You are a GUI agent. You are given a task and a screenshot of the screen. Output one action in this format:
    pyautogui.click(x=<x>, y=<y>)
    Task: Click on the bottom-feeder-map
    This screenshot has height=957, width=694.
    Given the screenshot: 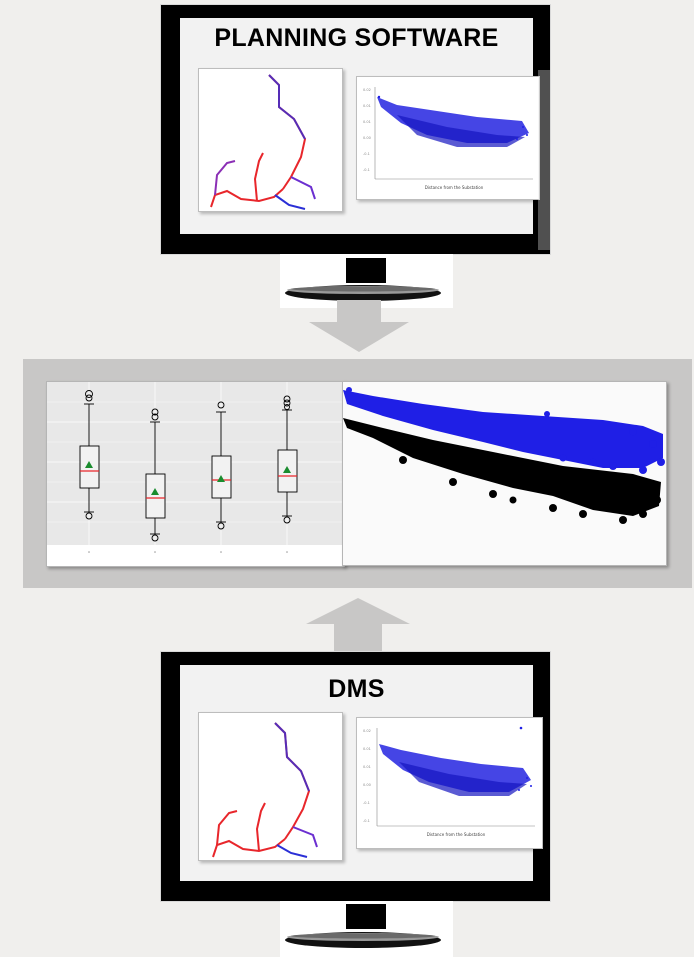 What is the action you would take?
    pyautogui.click(x=270, y=786)
    